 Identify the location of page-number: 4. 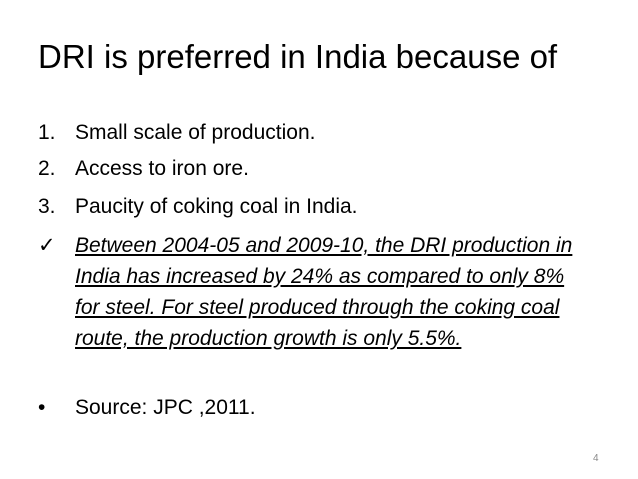
(596, 458).